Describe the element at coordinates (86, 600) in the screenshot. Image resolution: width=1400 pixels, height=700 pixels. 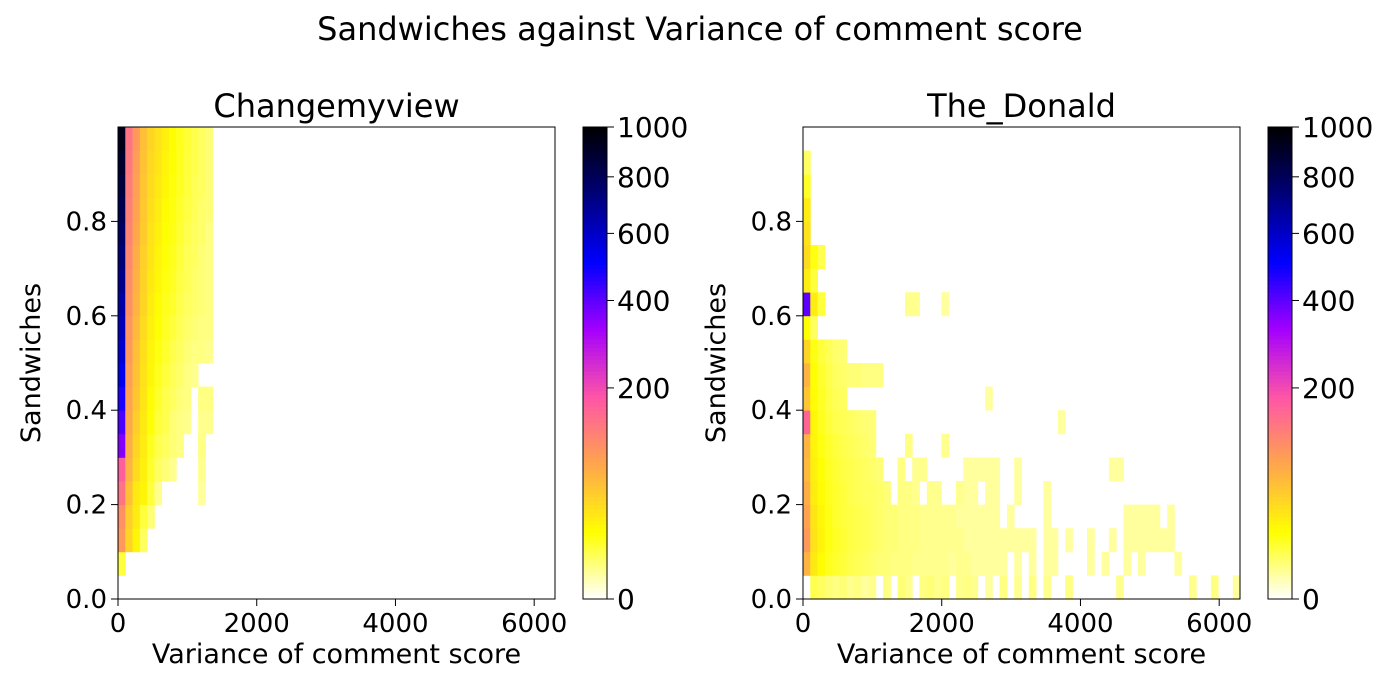
I see `y-tick-label: 0.0` at that location.